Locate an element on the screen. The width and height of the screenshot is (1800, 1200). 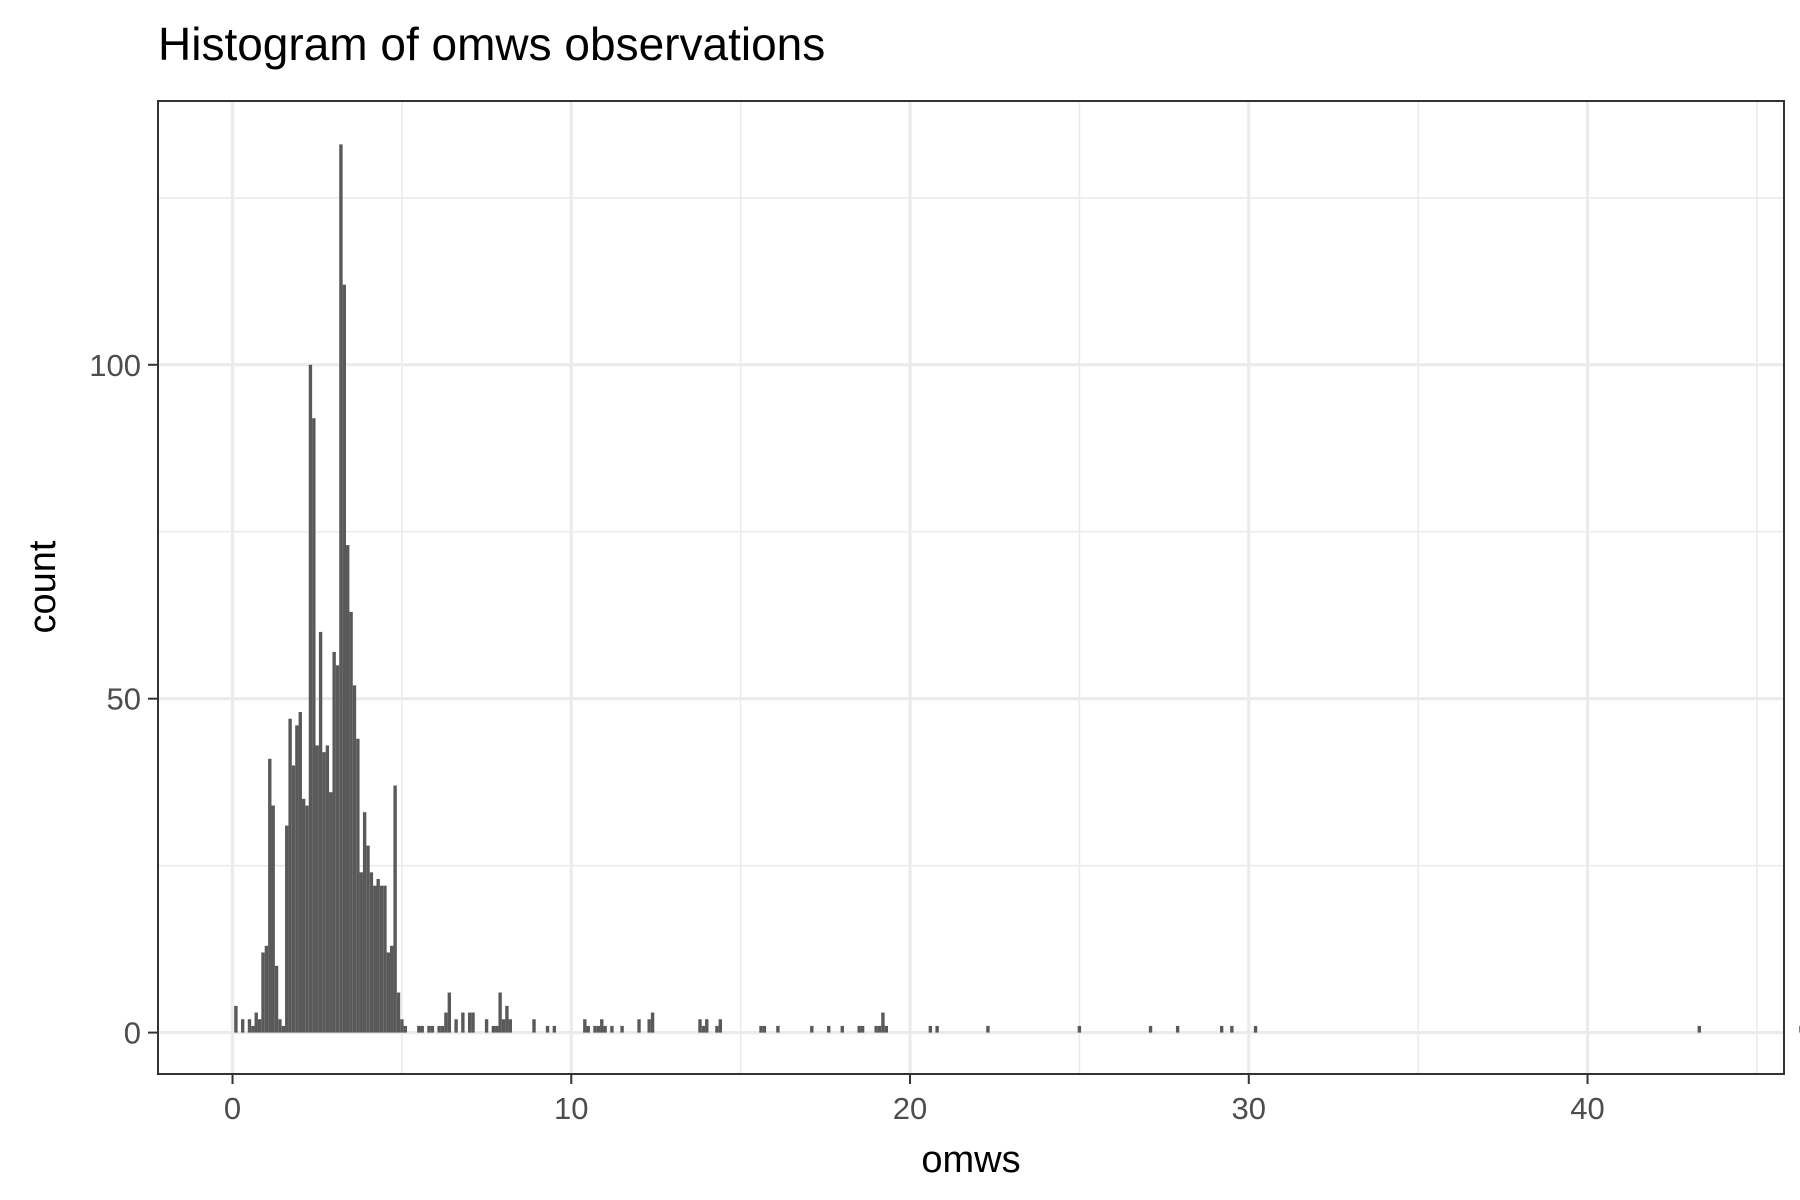
y-axis: 0 50 100 is located at coordinates (123, 699).